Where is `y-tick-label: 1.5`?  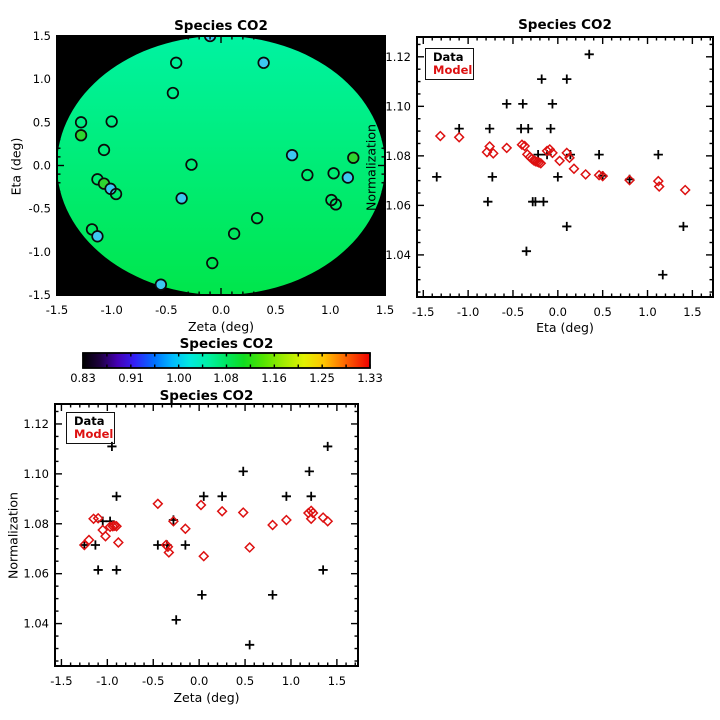
y-tick-label: 1.5 is located at coordinates (42, 36).